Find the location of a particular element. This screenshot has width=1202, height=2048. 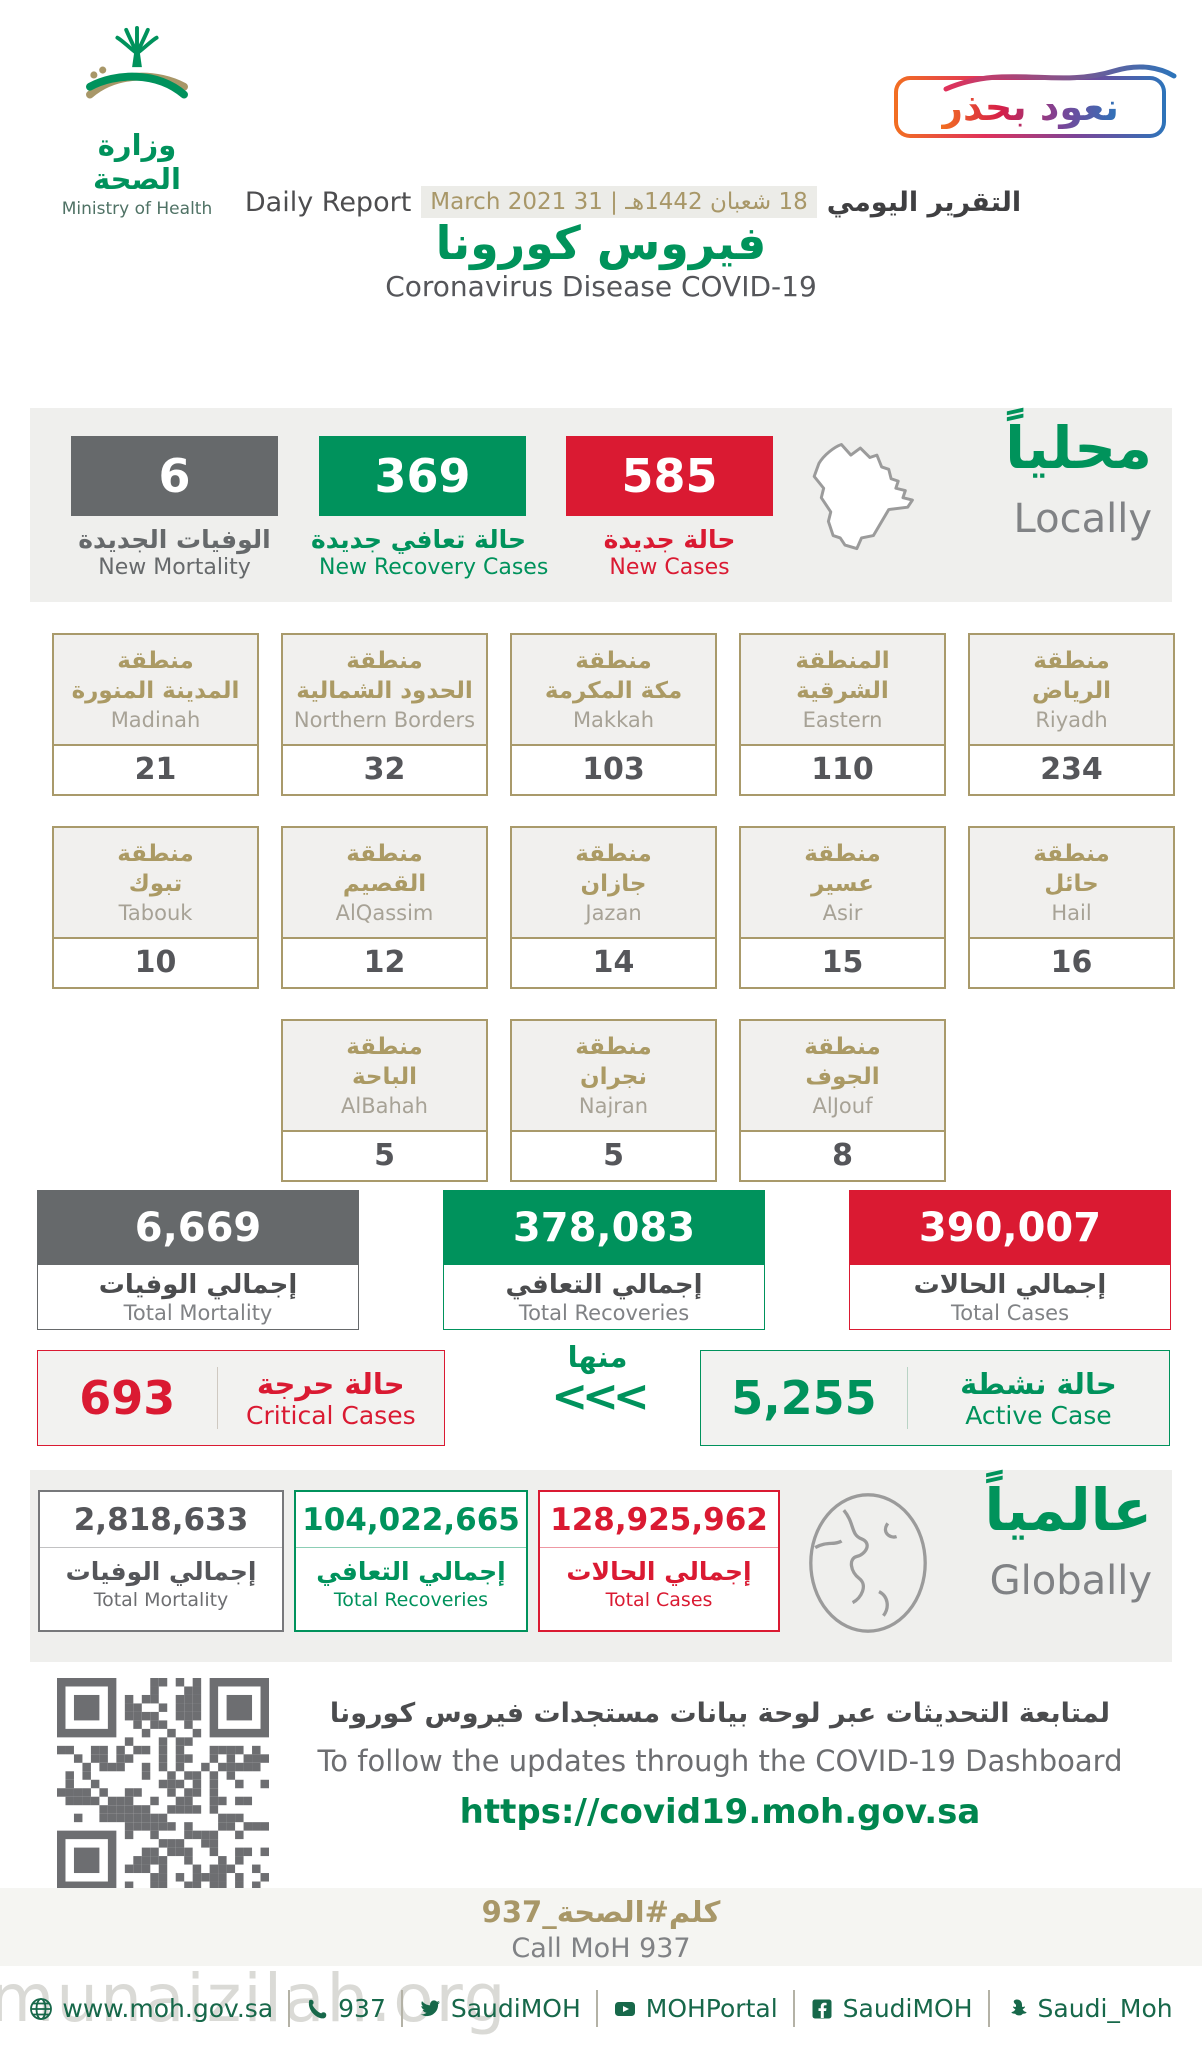

dashboard-url-link: https://covid19.moh.gov.sa is located at coordinates (720, 1812).